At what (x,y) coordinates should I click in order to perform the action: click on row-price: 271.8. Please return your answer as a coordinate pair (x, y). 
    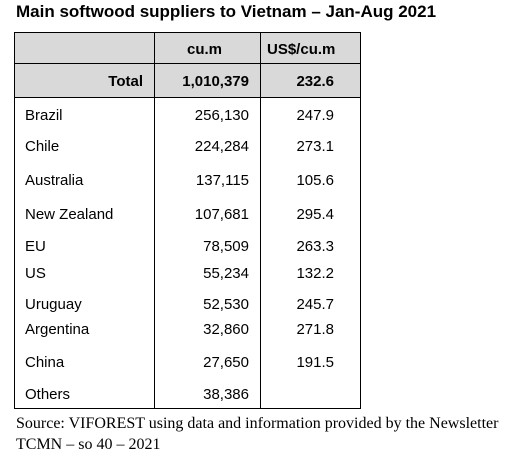
    Looking at the image, I should click on (315, 329).